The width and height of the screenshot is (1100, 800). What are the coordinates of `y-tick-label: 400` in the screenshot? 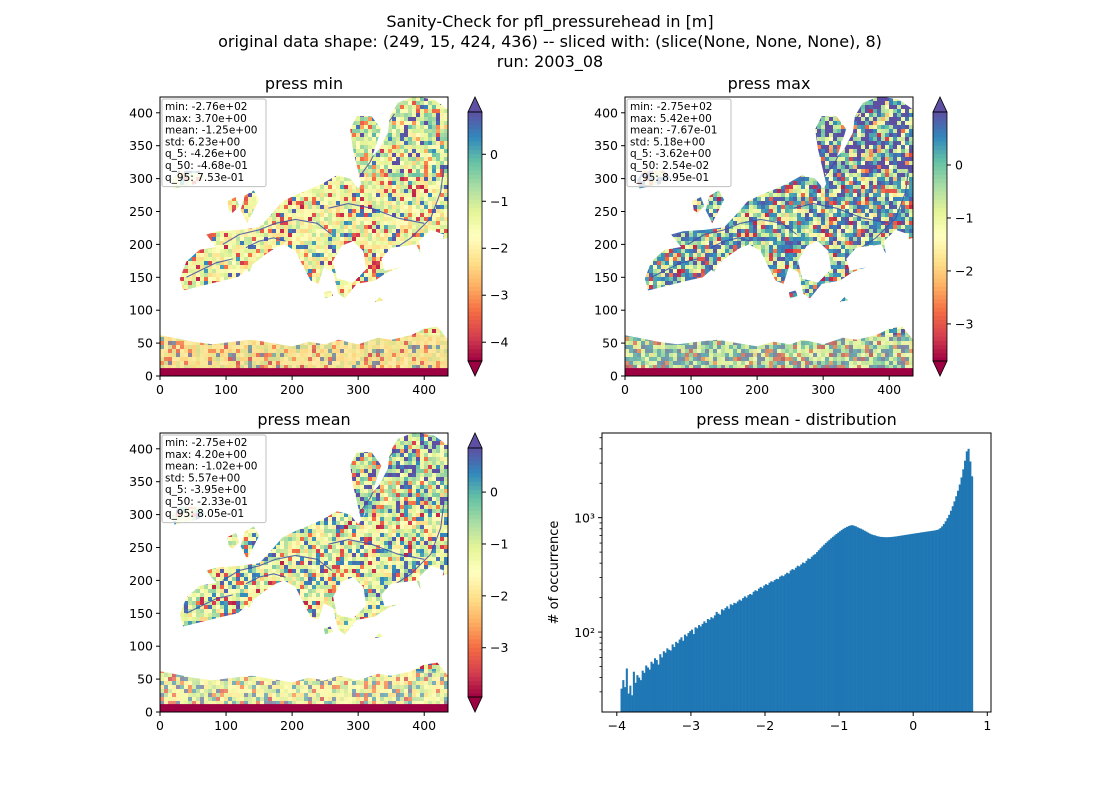 It's located at (606, 112).